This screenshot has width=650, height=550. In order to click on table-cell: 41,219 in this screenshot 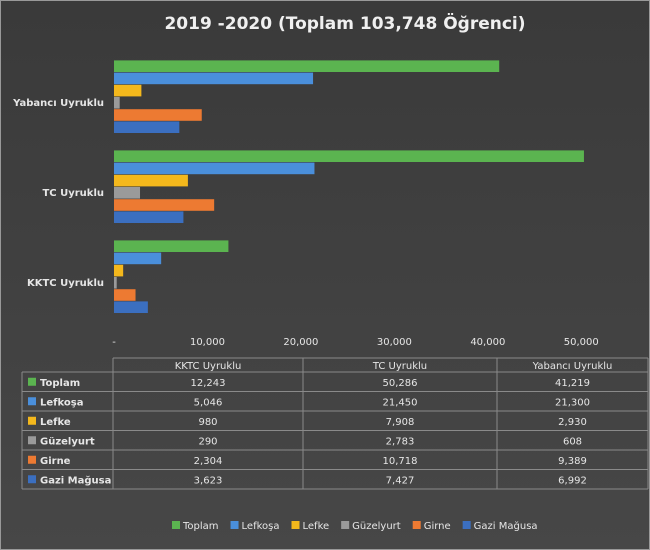, I will do `click(572, 383)`.